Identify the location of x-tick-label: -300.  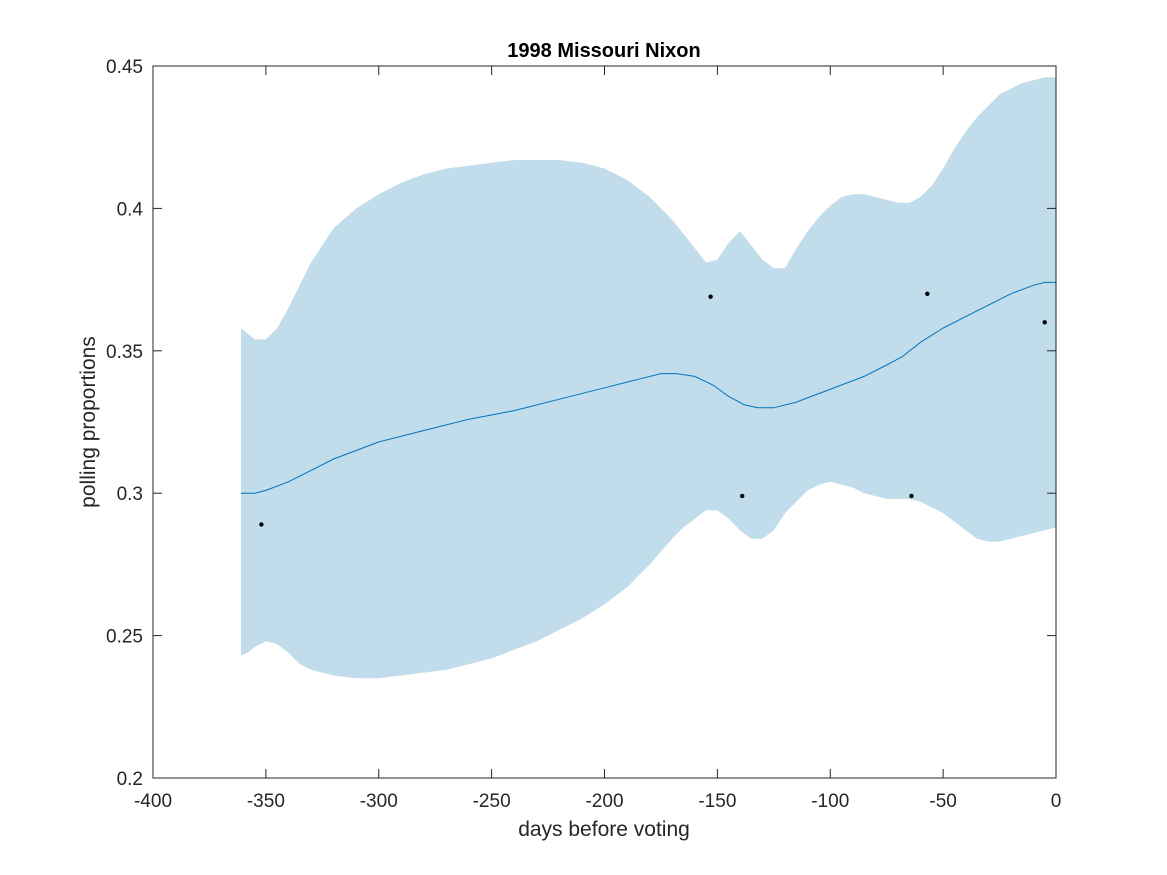
(379, 801).